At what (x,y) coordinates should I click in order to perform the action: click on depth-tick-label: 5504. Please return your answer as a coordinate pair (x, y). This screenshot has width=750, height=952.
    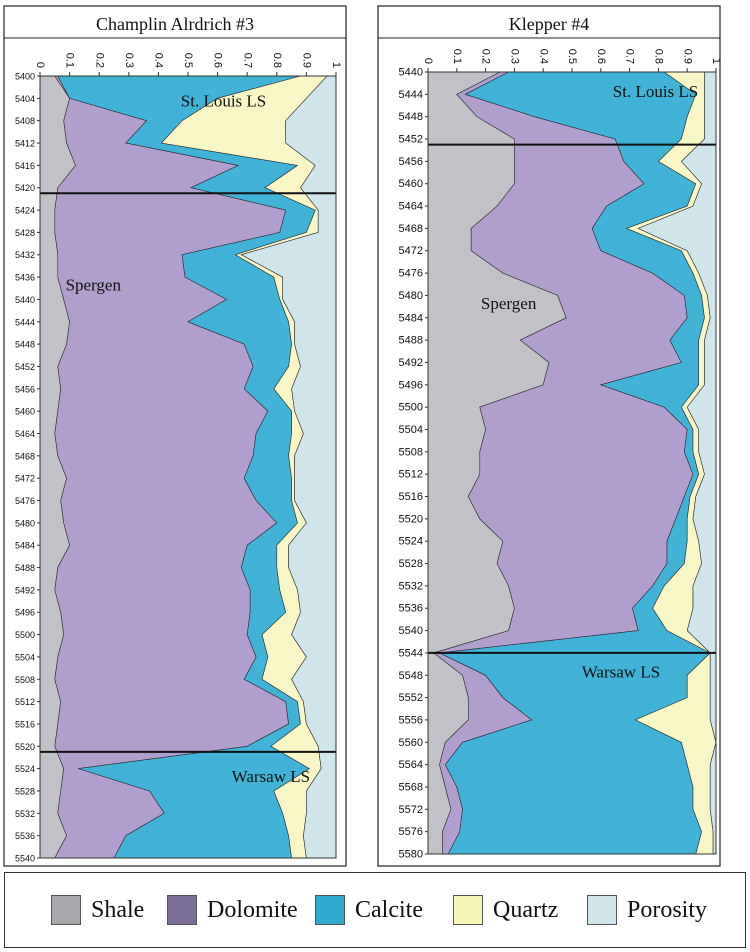
    Looking at the image, I should click on (411, 430).